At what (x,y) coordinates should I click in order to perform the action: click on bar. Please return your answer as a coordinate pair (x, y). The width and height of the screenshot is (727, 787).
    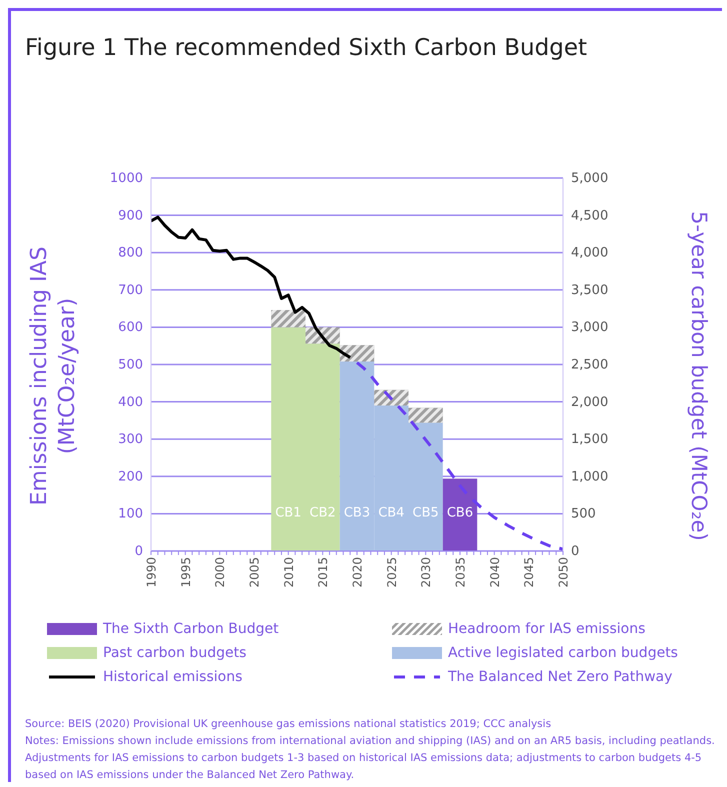
    Looking at the image, I should click on (460, 514).